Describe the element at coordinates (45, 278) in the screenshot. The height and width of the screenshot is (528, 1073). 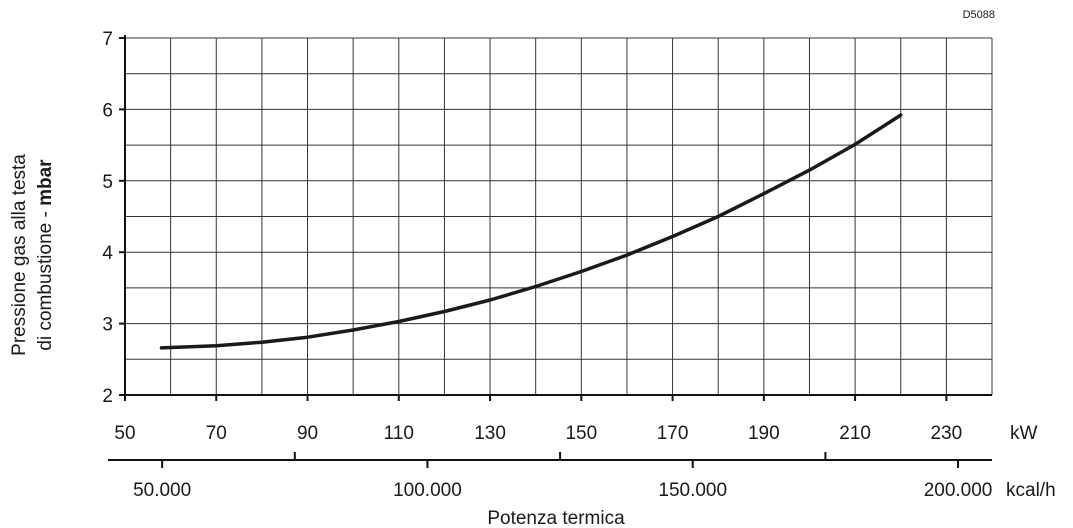
I see `y-axis-title-prefix: di combustione -` at that location.